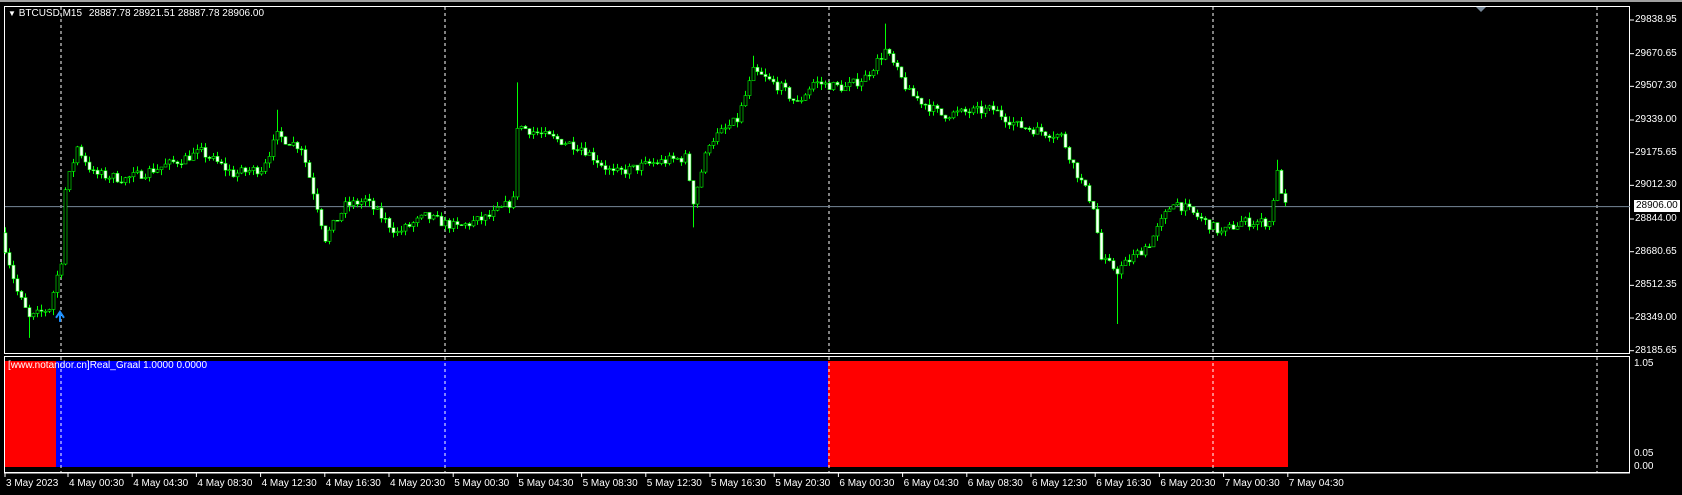 The width and height of the screenshot is (1682, 495). Describe the element at coordinates (1188, 483) in the screenshot. I see `x-tick-label: 6 May 20:30` at that location.